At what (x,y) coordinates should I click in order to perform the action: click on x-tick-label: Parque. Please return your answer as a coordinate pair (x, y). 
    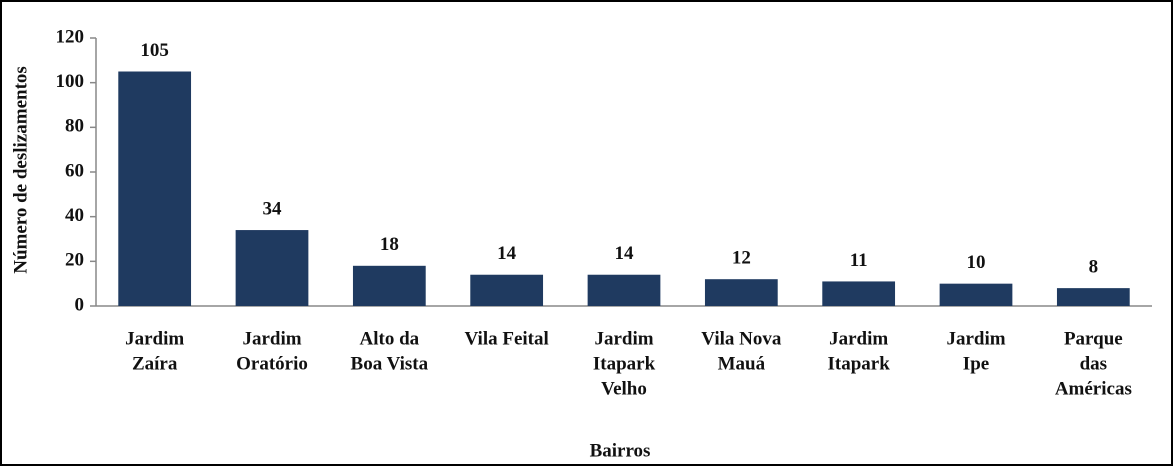
    Looking at the image, I should click on (1093, 338).